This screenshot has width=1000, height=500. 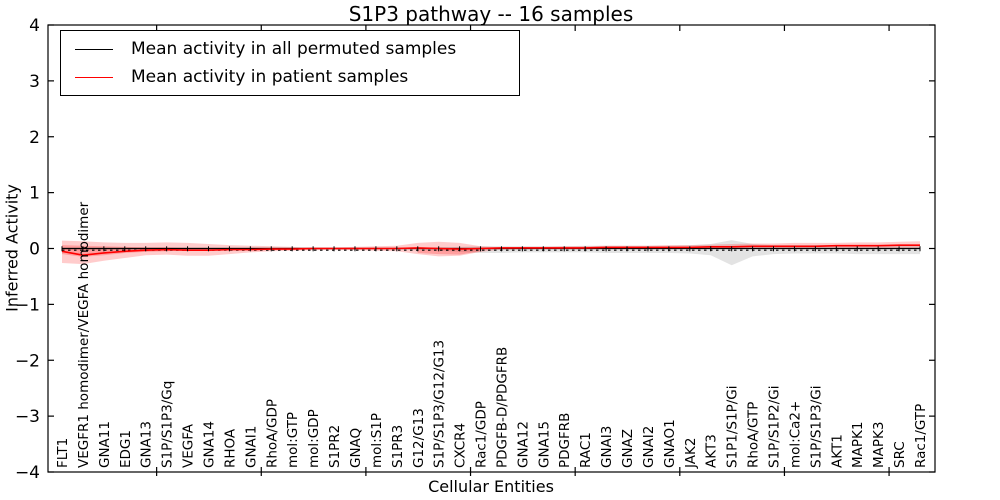 I want to click on x-category-label: GNAO1, so click(x=670, y=443).